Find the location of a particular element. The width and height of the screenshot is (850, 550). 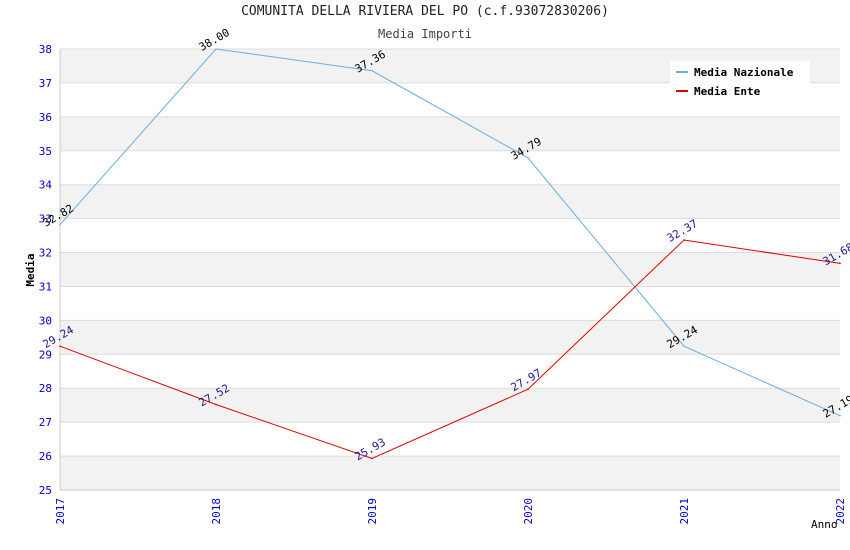

y-tick-label: 36 is located at coordinates (45, 117).